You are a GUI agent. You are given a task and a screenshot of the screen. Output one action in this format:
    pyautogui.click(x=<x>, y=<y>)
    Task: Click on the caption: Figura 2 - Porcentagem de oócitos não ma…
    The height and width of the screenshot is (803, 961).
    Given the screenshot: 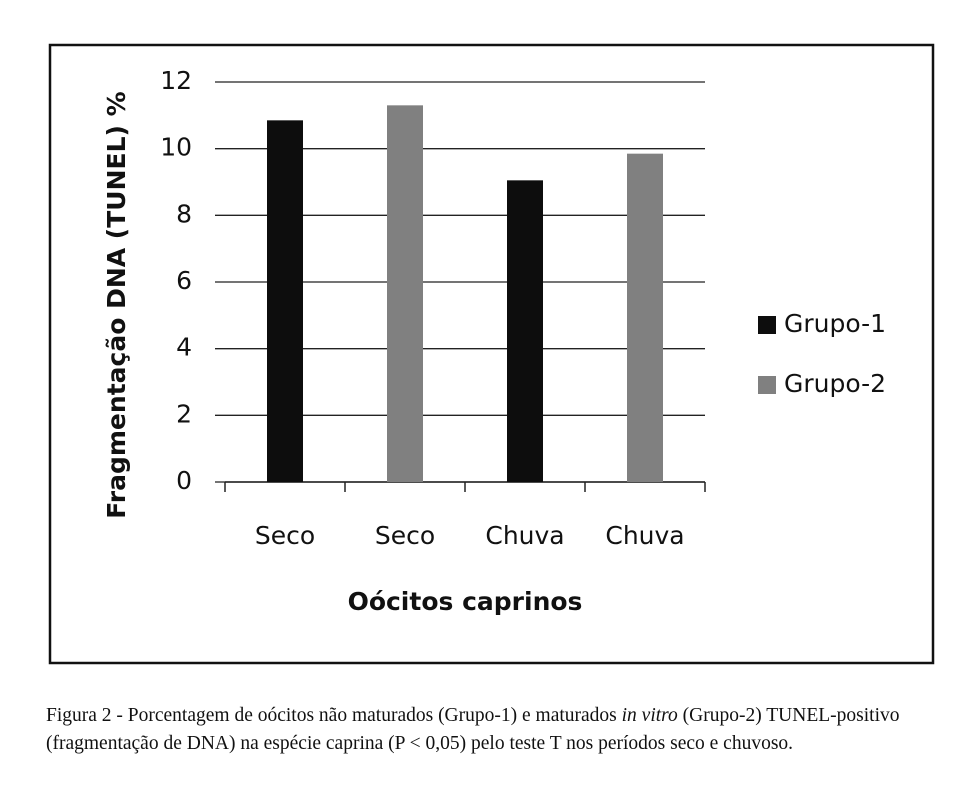 What is the action you would take?
    pyautogui.click(x=491, y=730)
    